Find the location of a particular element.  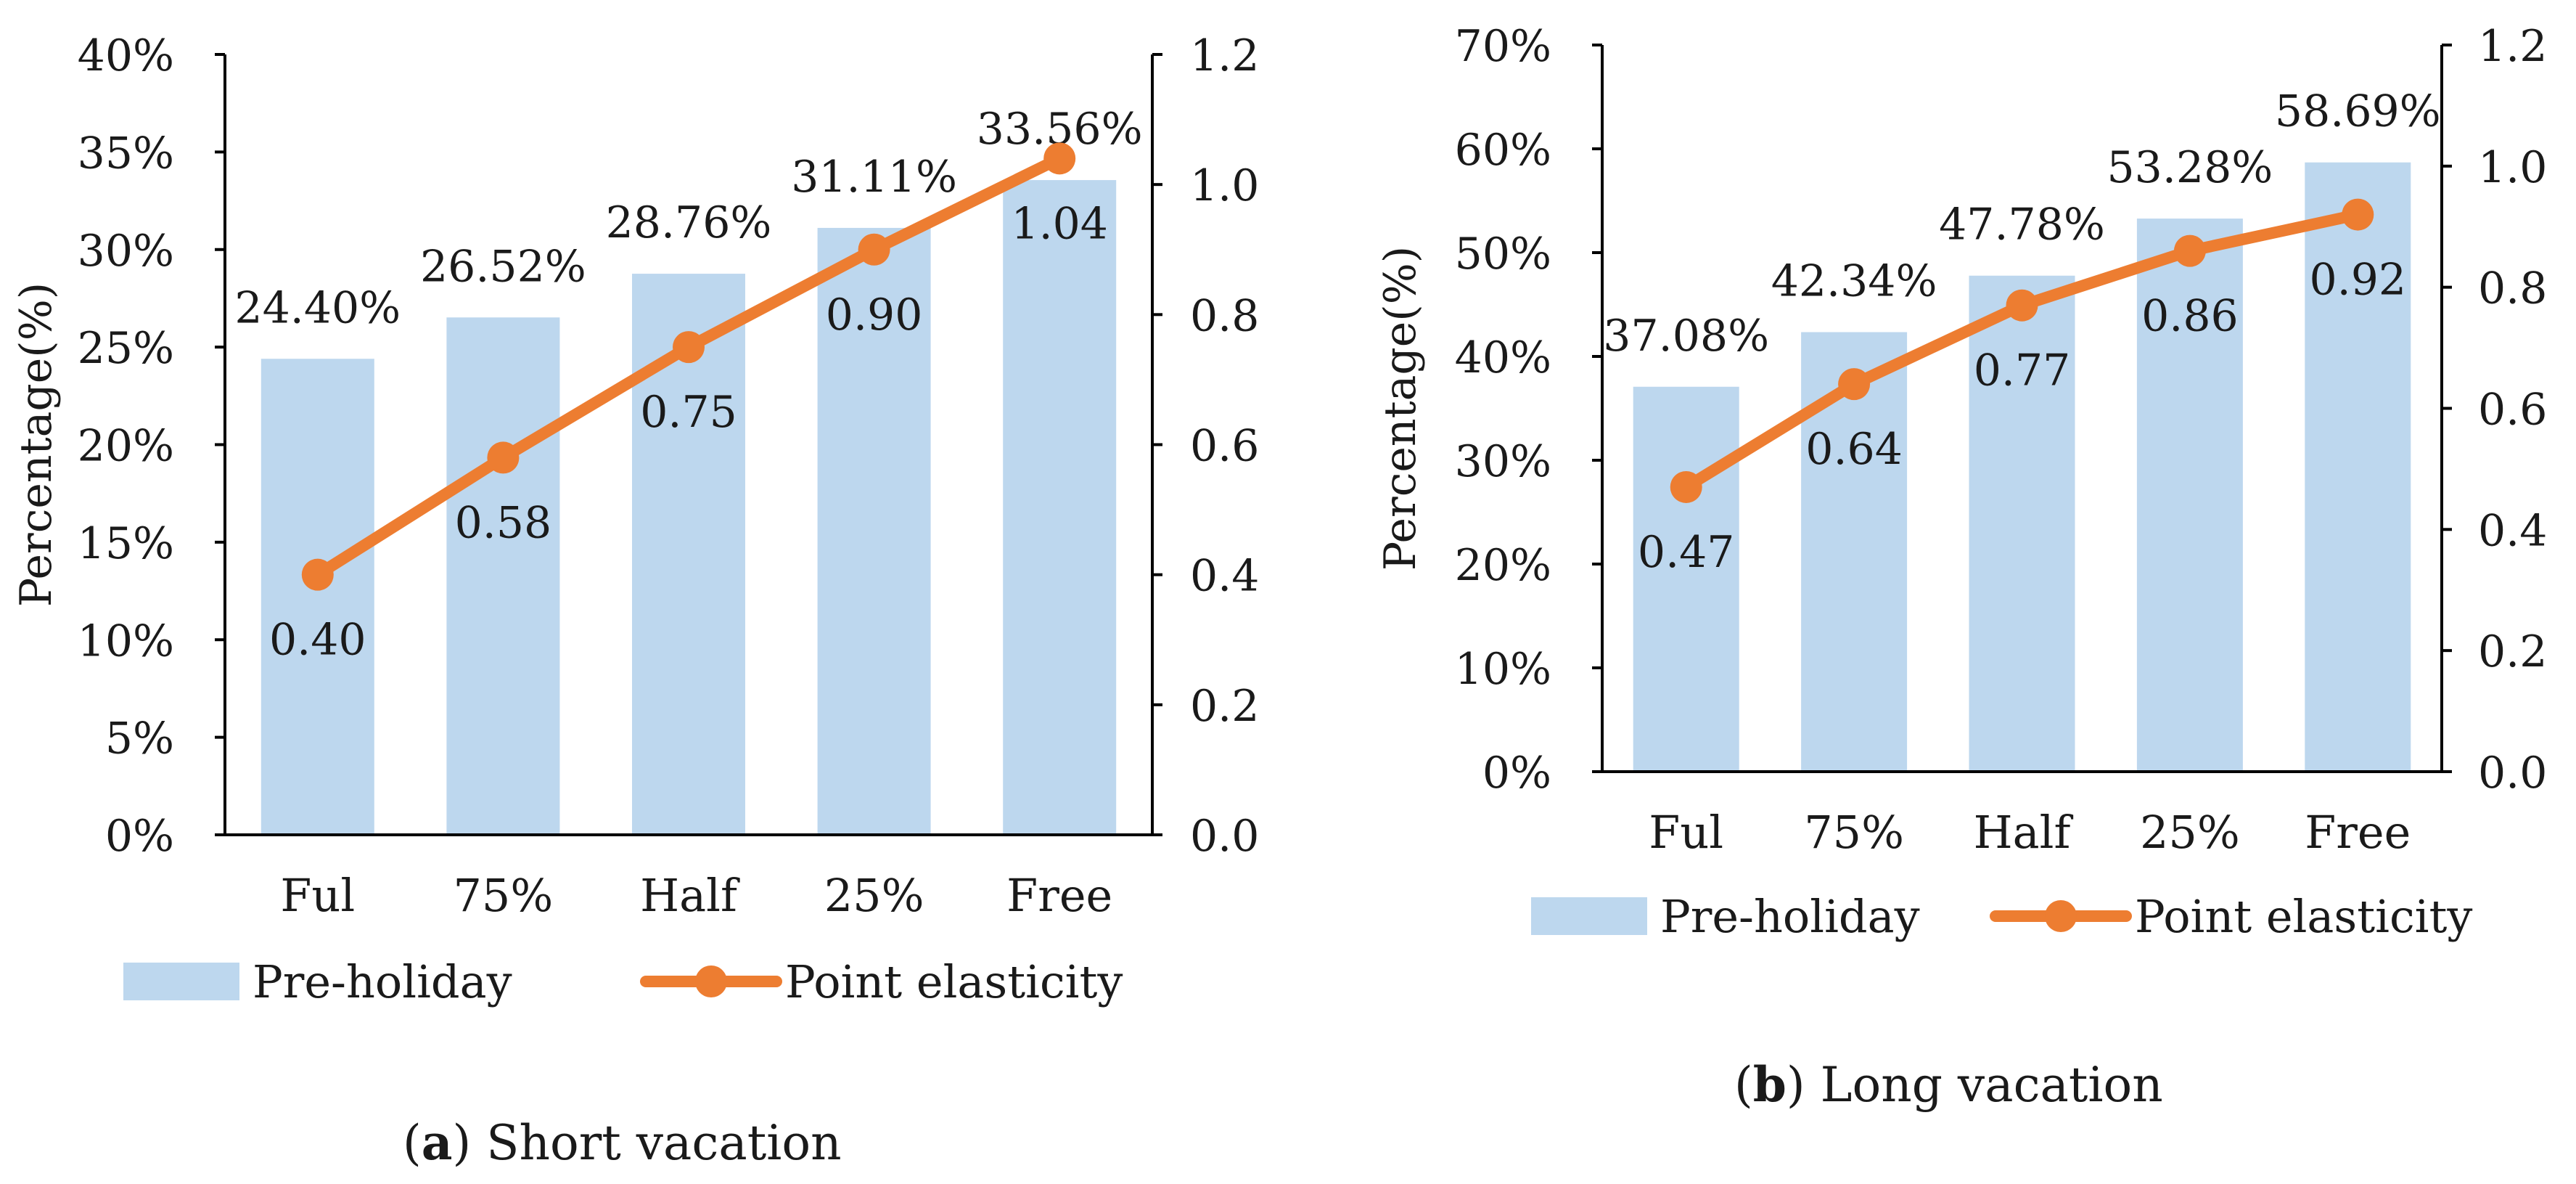

y-tick-label-left-0-6: 30% is located at coordinates (126, 251).